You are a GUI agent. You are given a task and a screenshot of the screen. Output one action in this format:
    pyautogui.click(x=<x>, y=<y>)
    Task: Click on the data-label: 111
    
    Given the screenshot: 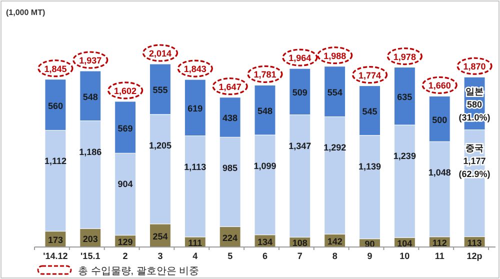 What is the action you would take?
    pyautogui.click(x=195, y=243)
    